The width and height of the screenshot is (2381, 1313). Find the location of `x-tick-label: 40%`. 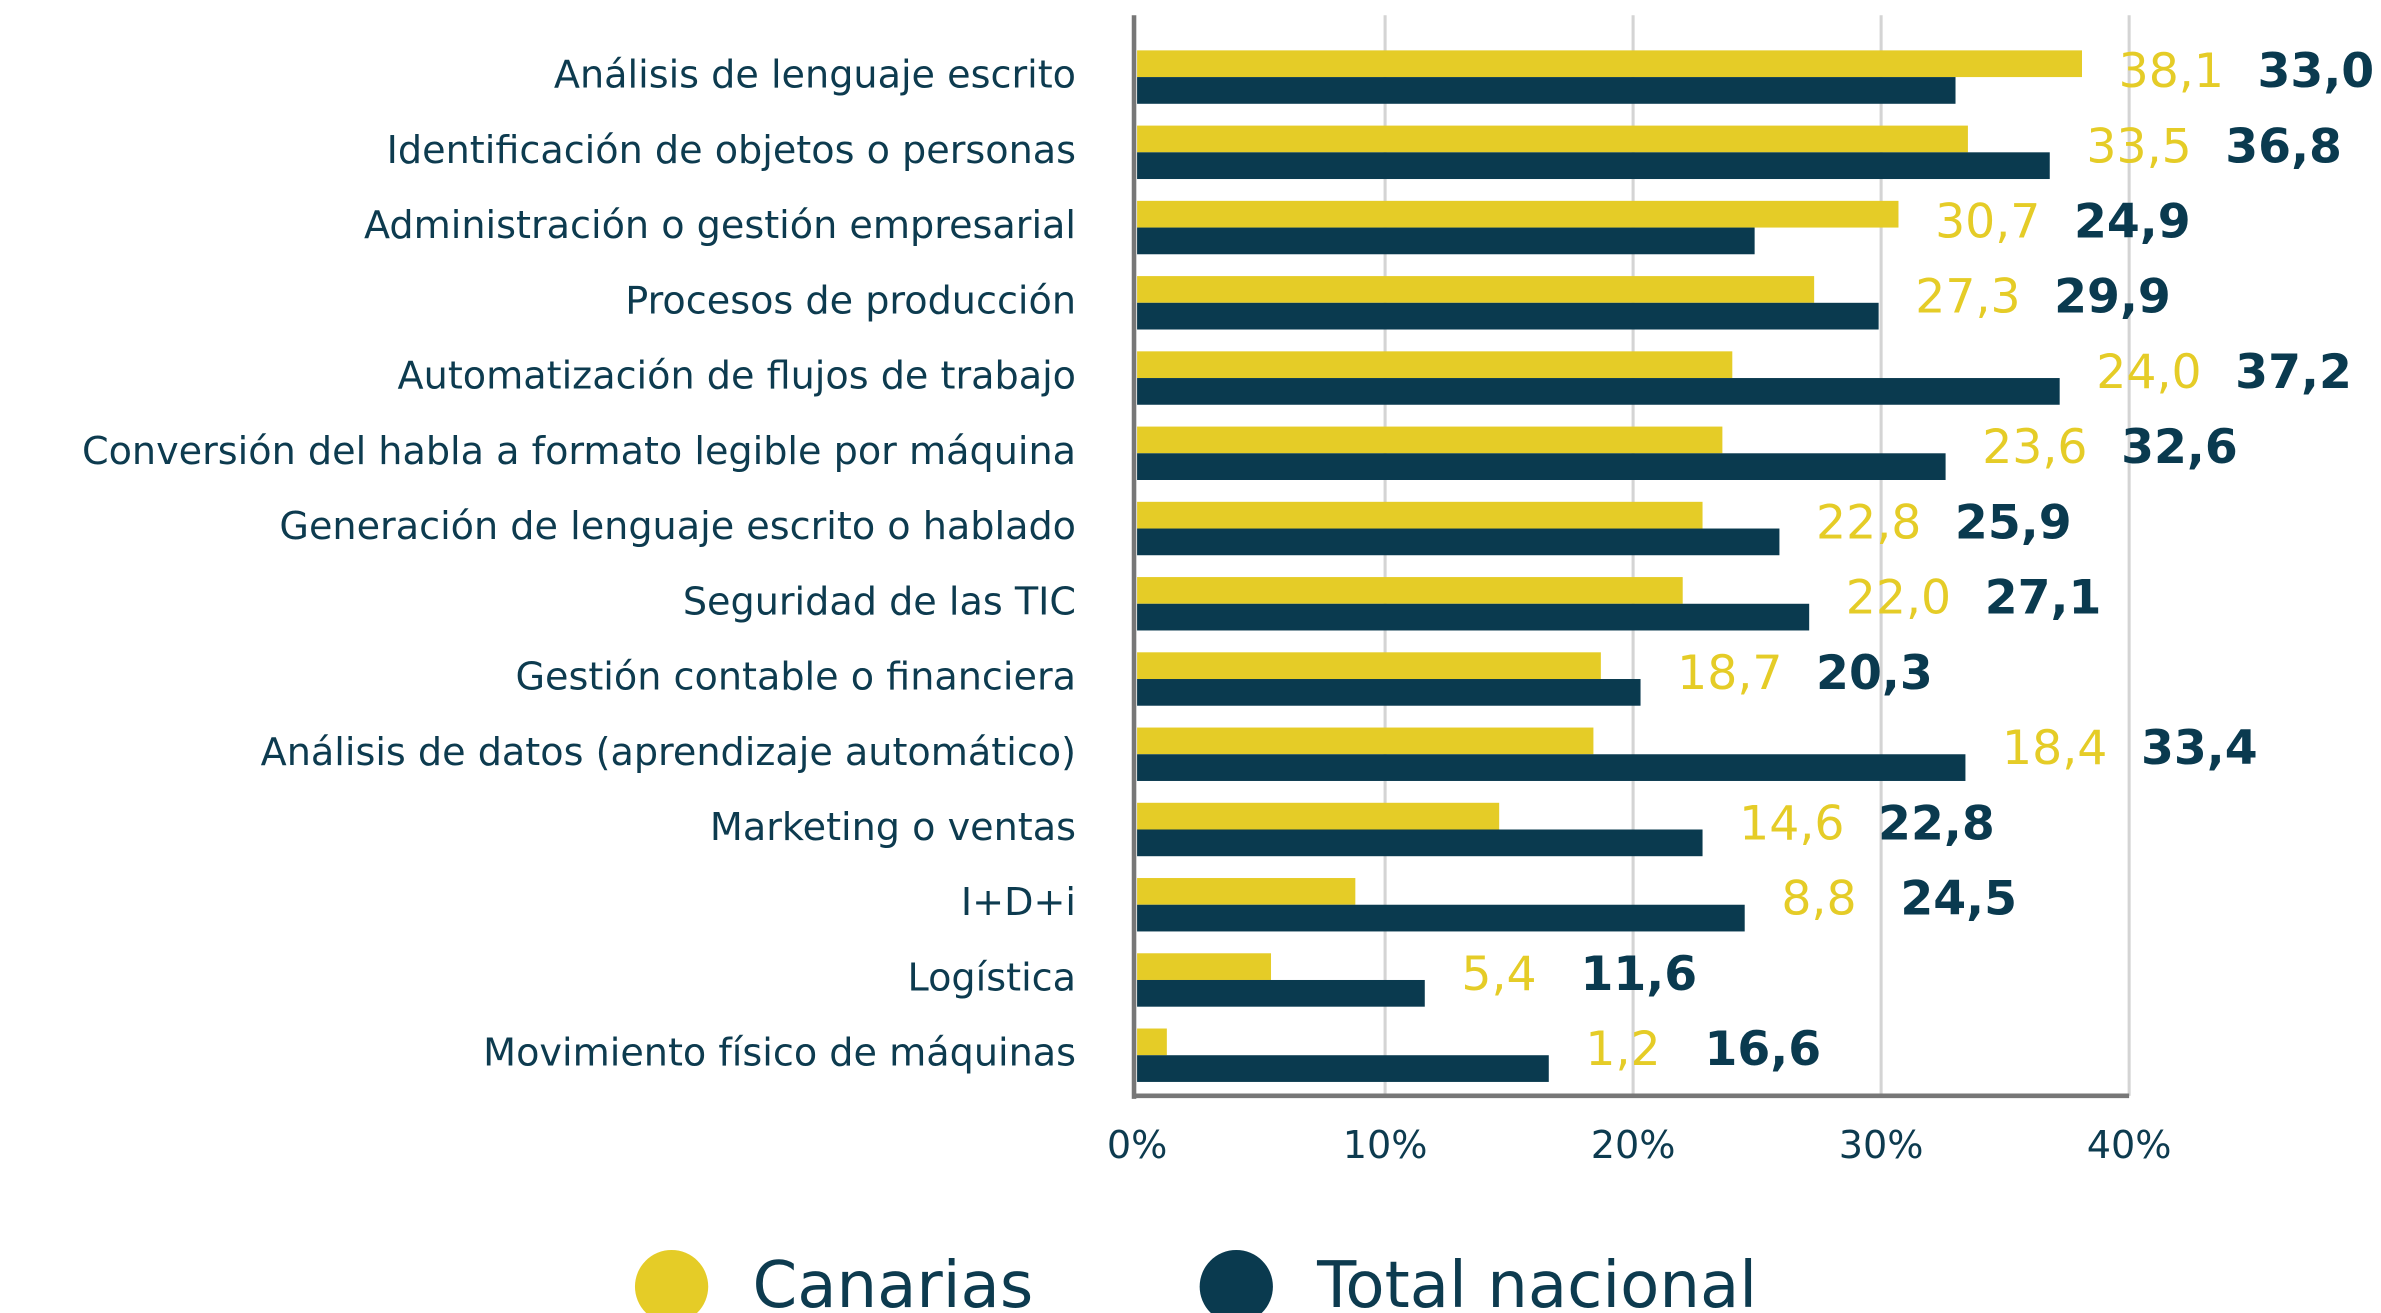

x-tick-label: 40% is located at coordinates (2129, 1145).